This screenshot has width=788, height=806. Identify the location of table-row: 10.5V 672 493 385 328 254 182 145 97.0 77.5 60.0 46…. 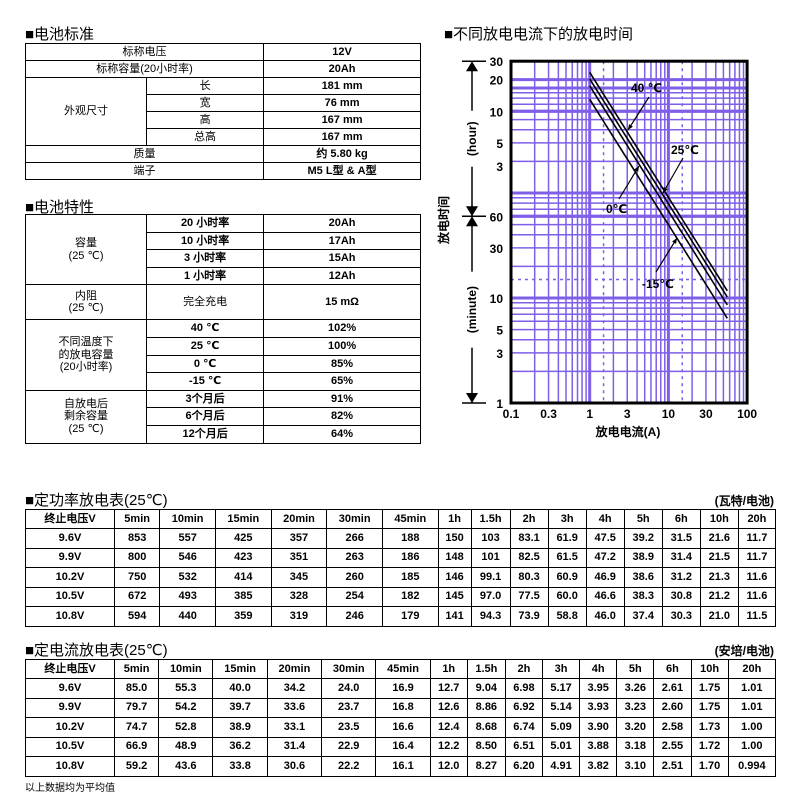
(401, 596).